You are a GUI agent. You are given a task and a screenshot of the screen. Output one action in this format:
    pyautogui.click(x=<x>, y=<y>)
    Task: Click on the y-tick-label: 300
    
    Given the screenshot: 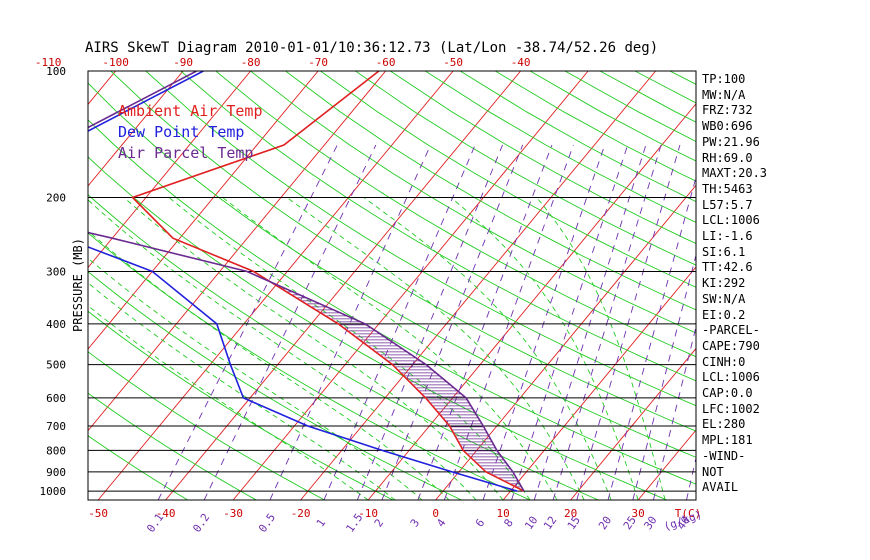 What is the action you would take?
    pyautogui.click(x=56, y=271)
    